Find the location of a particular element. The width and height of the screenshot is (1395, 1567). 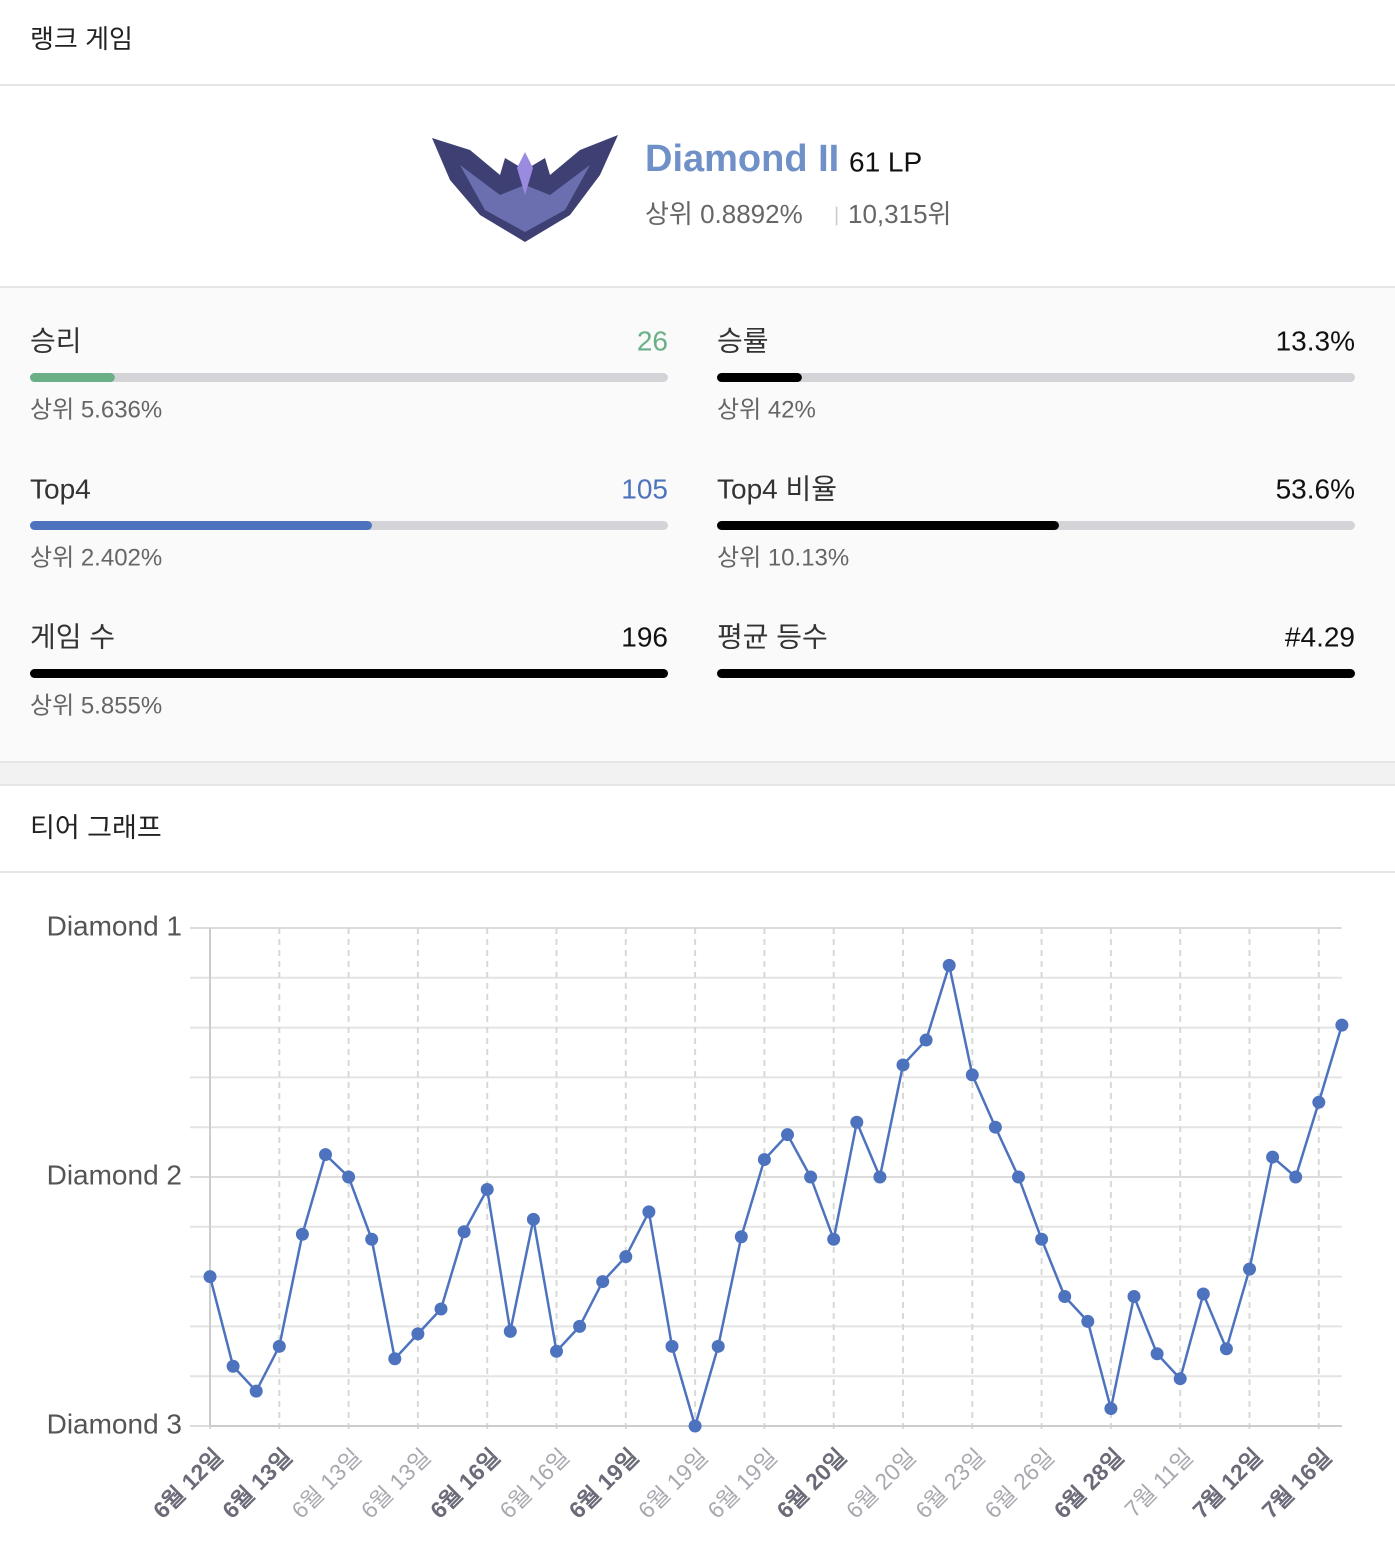

stat-value: 13.3% is located at coordinates (1315, 340).